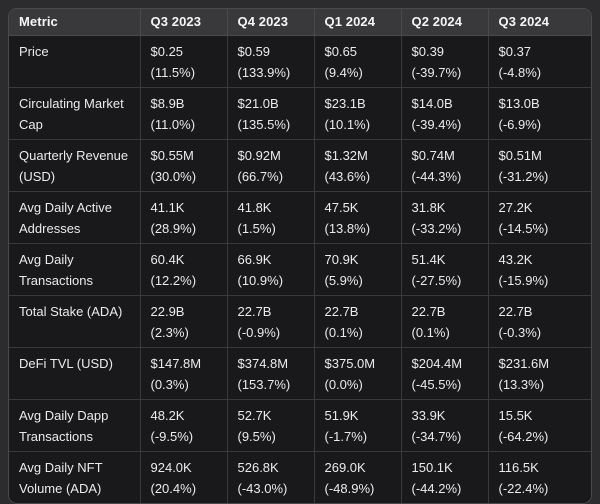 Image resolution: width=600 pixels, height=504 pixels. Describe the element at coordinates (445, 373) in the screenshot. I see `value-cell: $204.4M (-45.5%)` at that location.